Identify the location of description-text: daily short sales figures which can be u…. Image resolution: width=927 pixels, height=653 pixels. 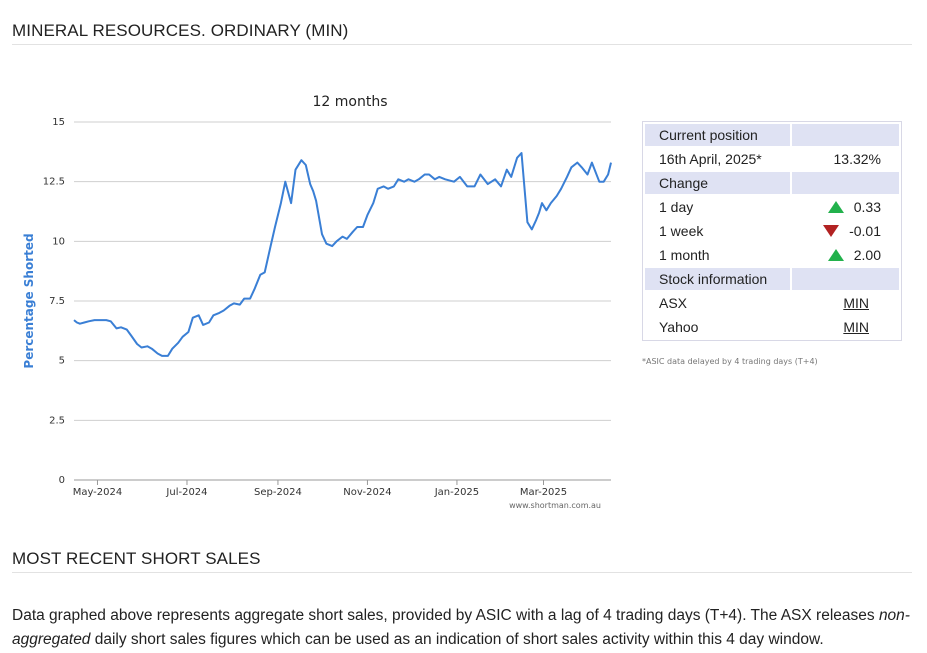
(457, 639).